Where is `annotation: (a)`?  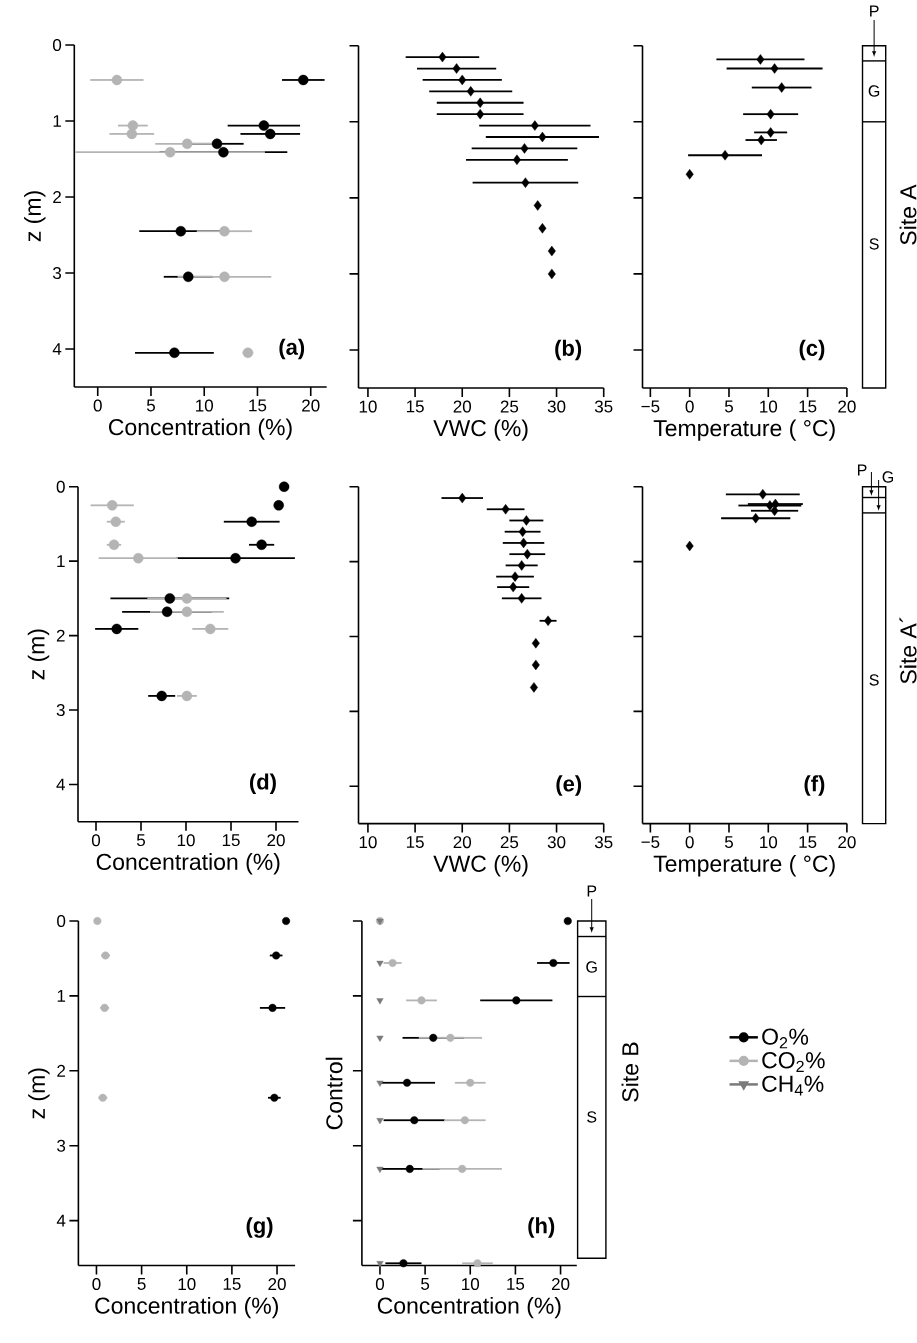 annotation: (a) is located at coordinates (292, 349).